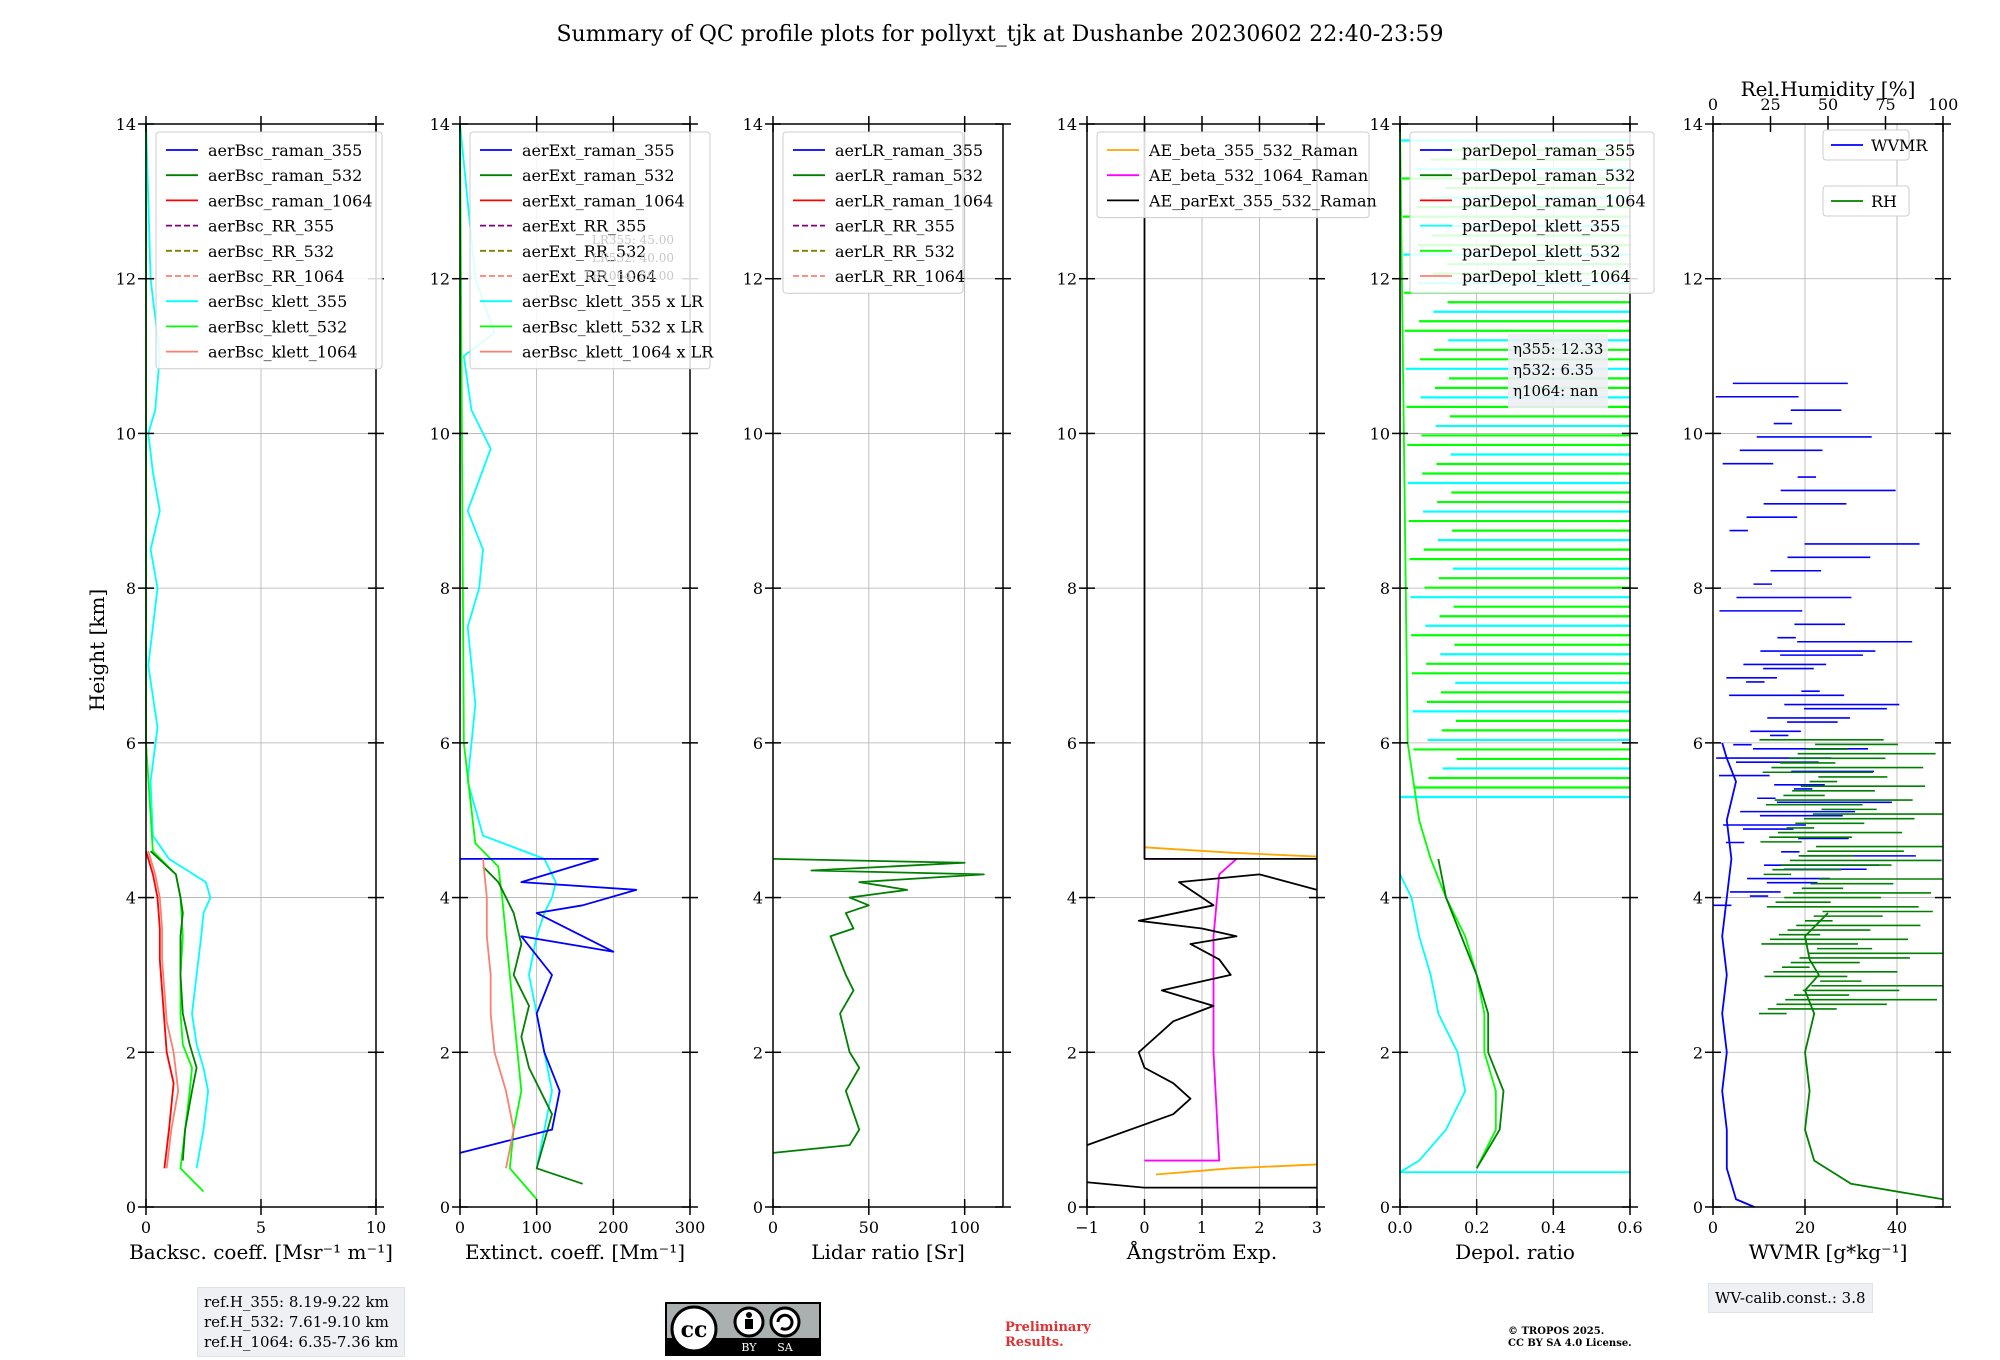 This screenshot has height=1360, width=2000. Describe the element at coordinates (613, 1227) in the screenshot. I see `x-tick-label: 200` at that location.